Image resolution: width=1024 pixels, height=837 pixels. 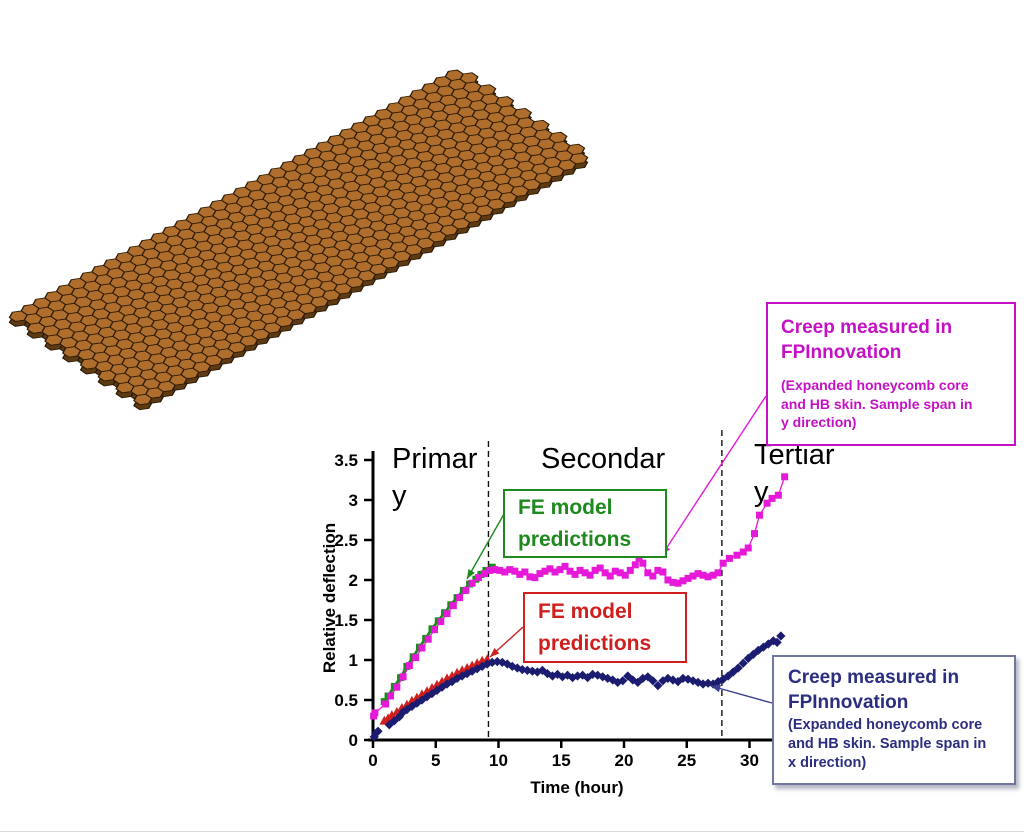 What do you see at coordinates (346, 620) in the screenshot?
I see `y-tick-label: 1.5` at bounding box center [346, 620].